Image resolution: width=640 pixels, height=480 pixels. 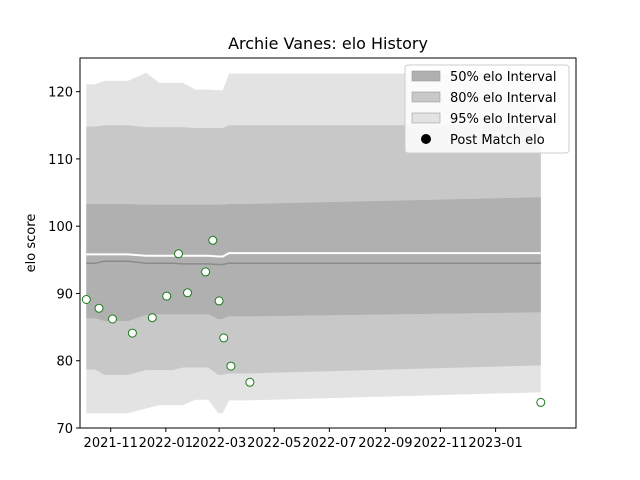 What do you see at coordinates (60, 160) in the screenshot?
I see `y-tick-label: 110` at bounding box center [60, 160].